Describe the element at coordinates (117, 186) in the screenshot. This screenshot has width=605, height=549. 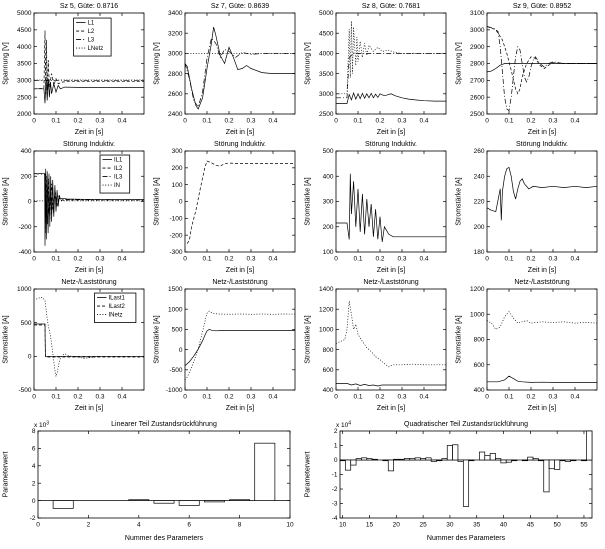
I see `legend-label: IN` at that location.